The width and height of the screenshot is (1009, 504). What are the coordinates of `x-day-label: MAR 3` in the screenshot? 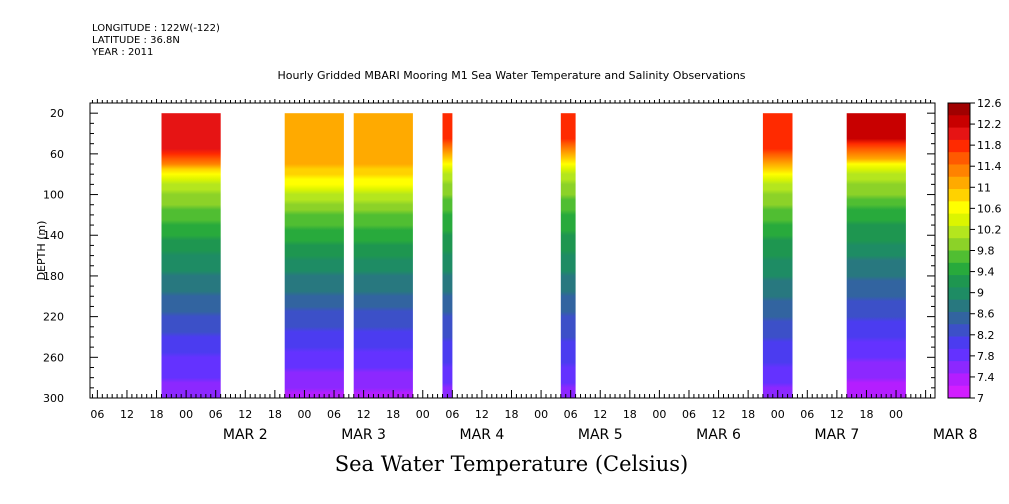 It's located at (363, 435).